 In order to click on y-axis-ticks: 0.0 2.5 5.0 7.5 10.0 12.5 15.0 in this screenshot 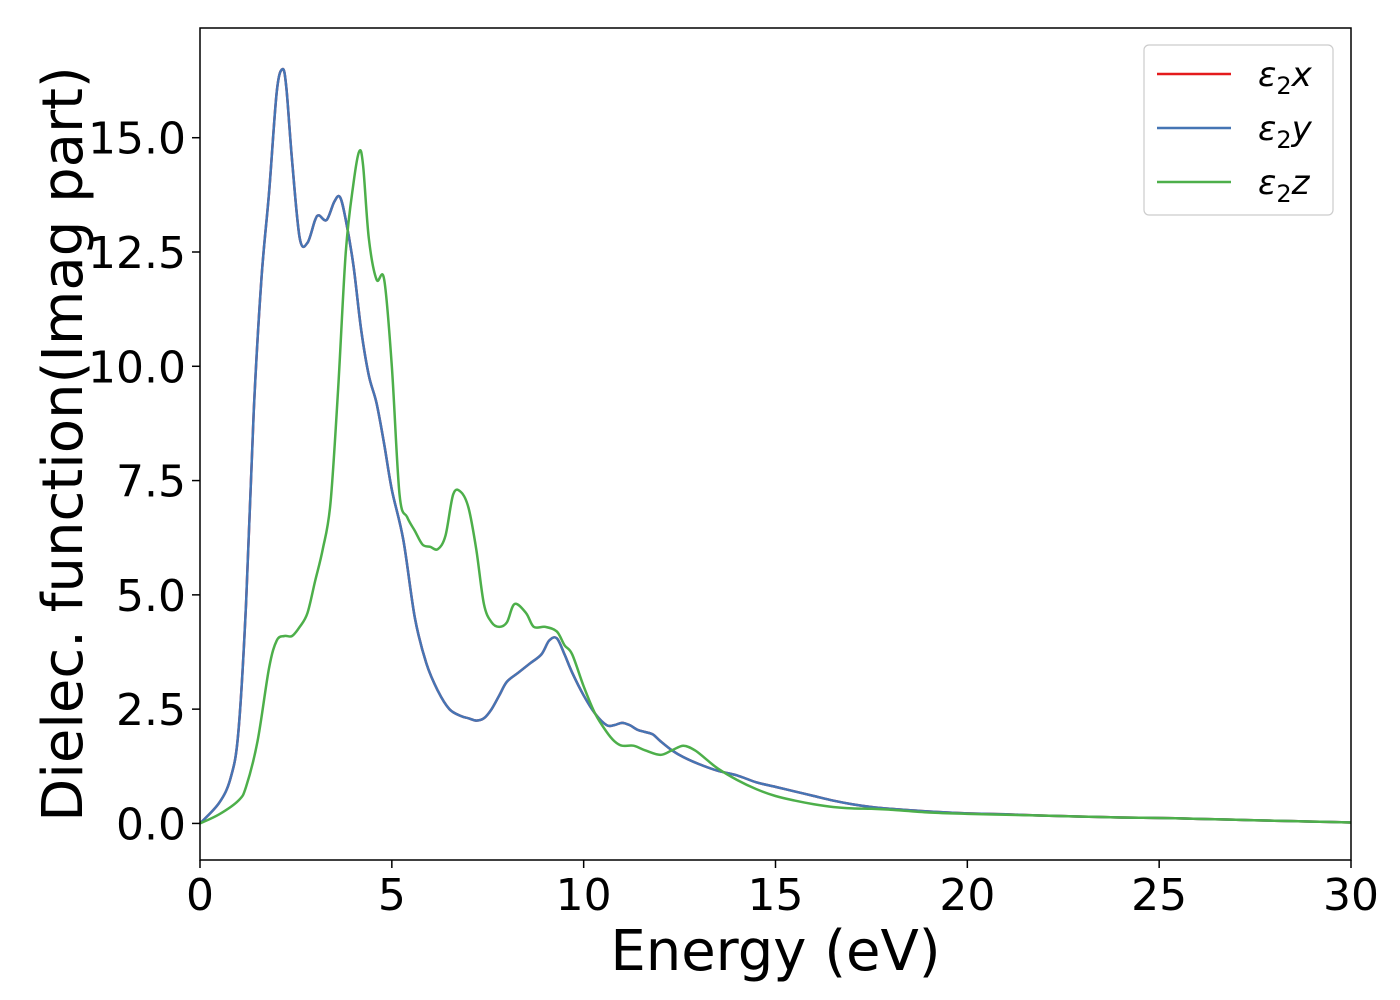, I will do `click(144, 482)`.